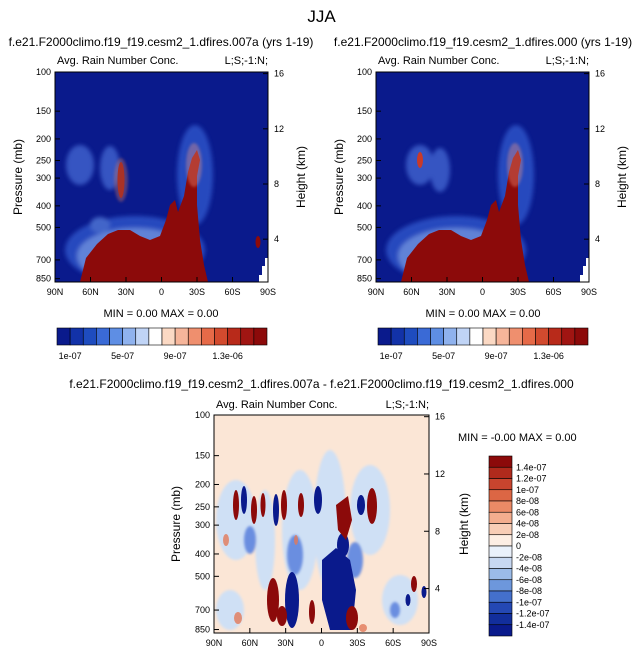 The height and width of the screenshot is (663, 643). What do you see at coordinates (364, 260) in the screenshot?
I see `y-tick-label: 700` at bounding box center [364, 260].